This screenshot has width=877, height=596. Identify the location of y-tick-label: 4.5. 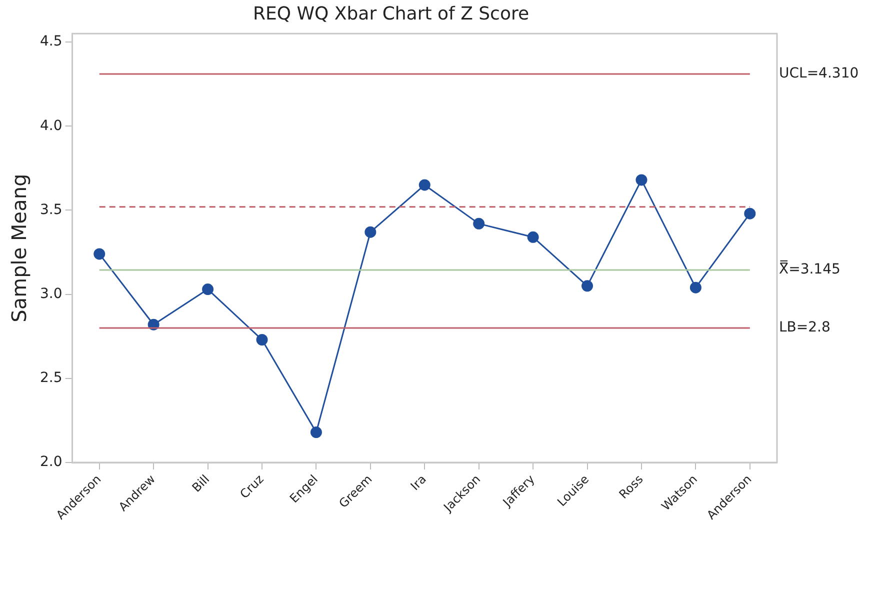
(51, 42).